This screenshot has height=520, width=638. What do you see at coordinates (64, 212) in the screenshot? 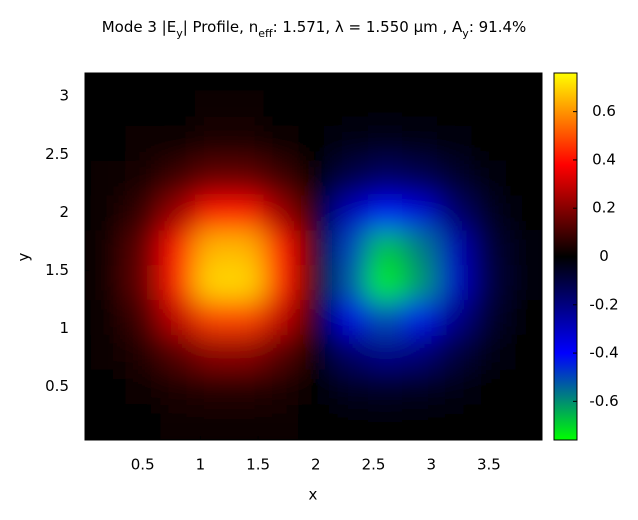
I see `y-tick-label: 2` at bounding box center [64, 212].